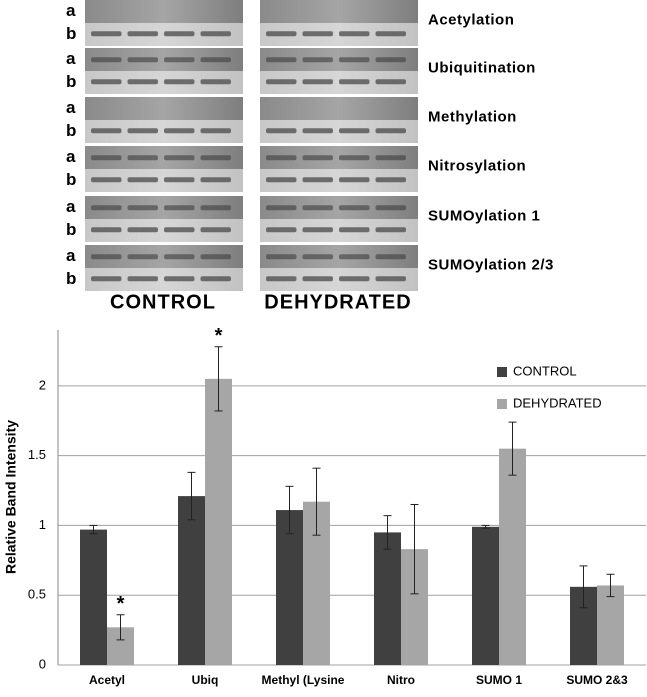  I want to click on legend-label: CONTROL, so click(545, 370).